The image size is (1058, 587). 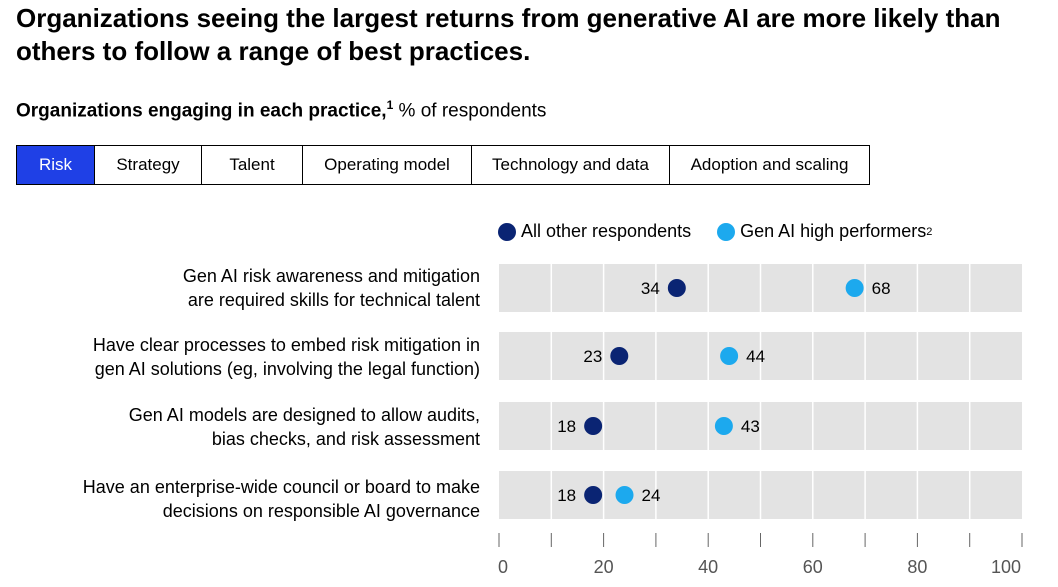 What do you see at coordinates (321, 511) in the screenshot?
I see `row-label-4-line-2: decisions on responsible AI governance` at bounding box center [321, 511].